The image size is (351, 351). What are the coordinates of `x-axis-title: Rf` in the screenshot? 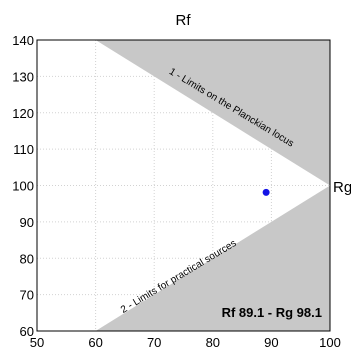 It's located at (184, 20).